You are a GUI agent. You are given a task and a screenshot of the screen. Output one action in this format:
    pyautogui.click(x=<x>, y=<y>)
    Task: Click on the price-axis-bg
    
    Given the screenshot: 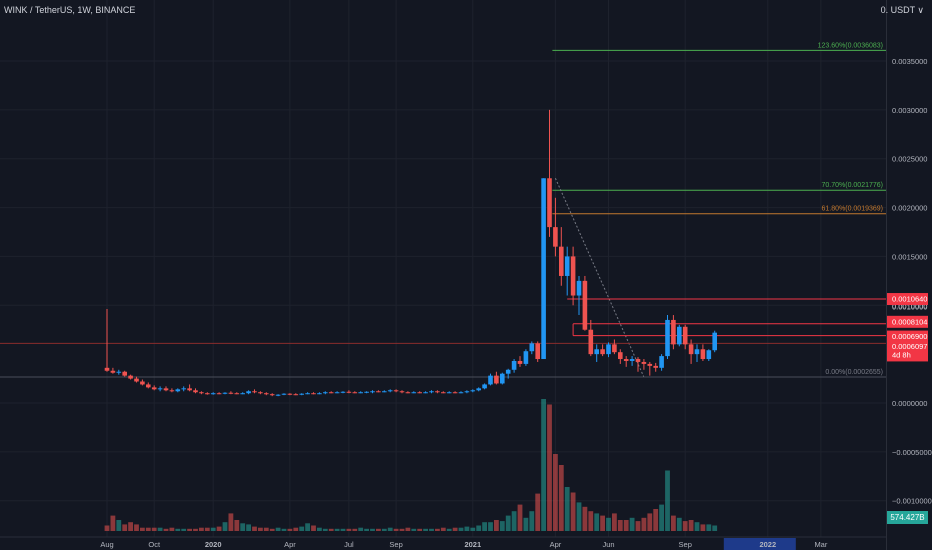 What is the action you would take?
    pyautogui.click(x=909, y=275)
    